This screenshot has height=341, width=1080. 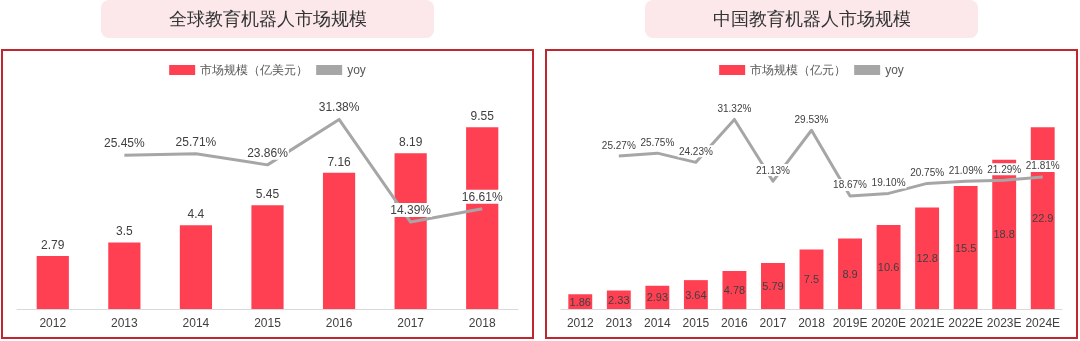 What do you see at coordinates (196, 214) in the screenshot?
I see `data-label: 4.4` at bounding box center [196, 214].